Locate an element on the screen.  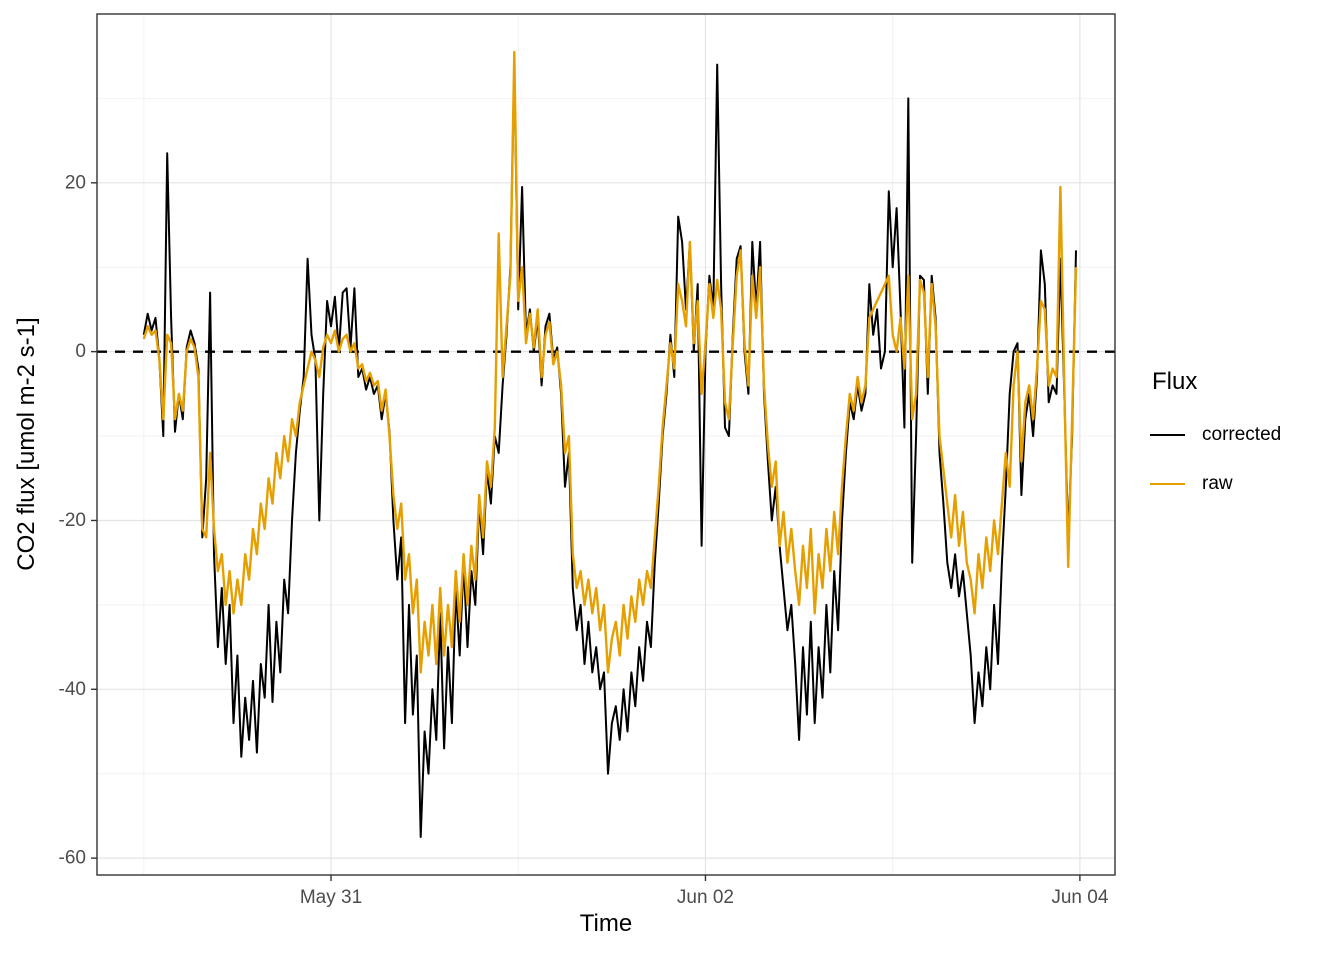
y-tick-label: -60 is located at coordinates (72, 858).